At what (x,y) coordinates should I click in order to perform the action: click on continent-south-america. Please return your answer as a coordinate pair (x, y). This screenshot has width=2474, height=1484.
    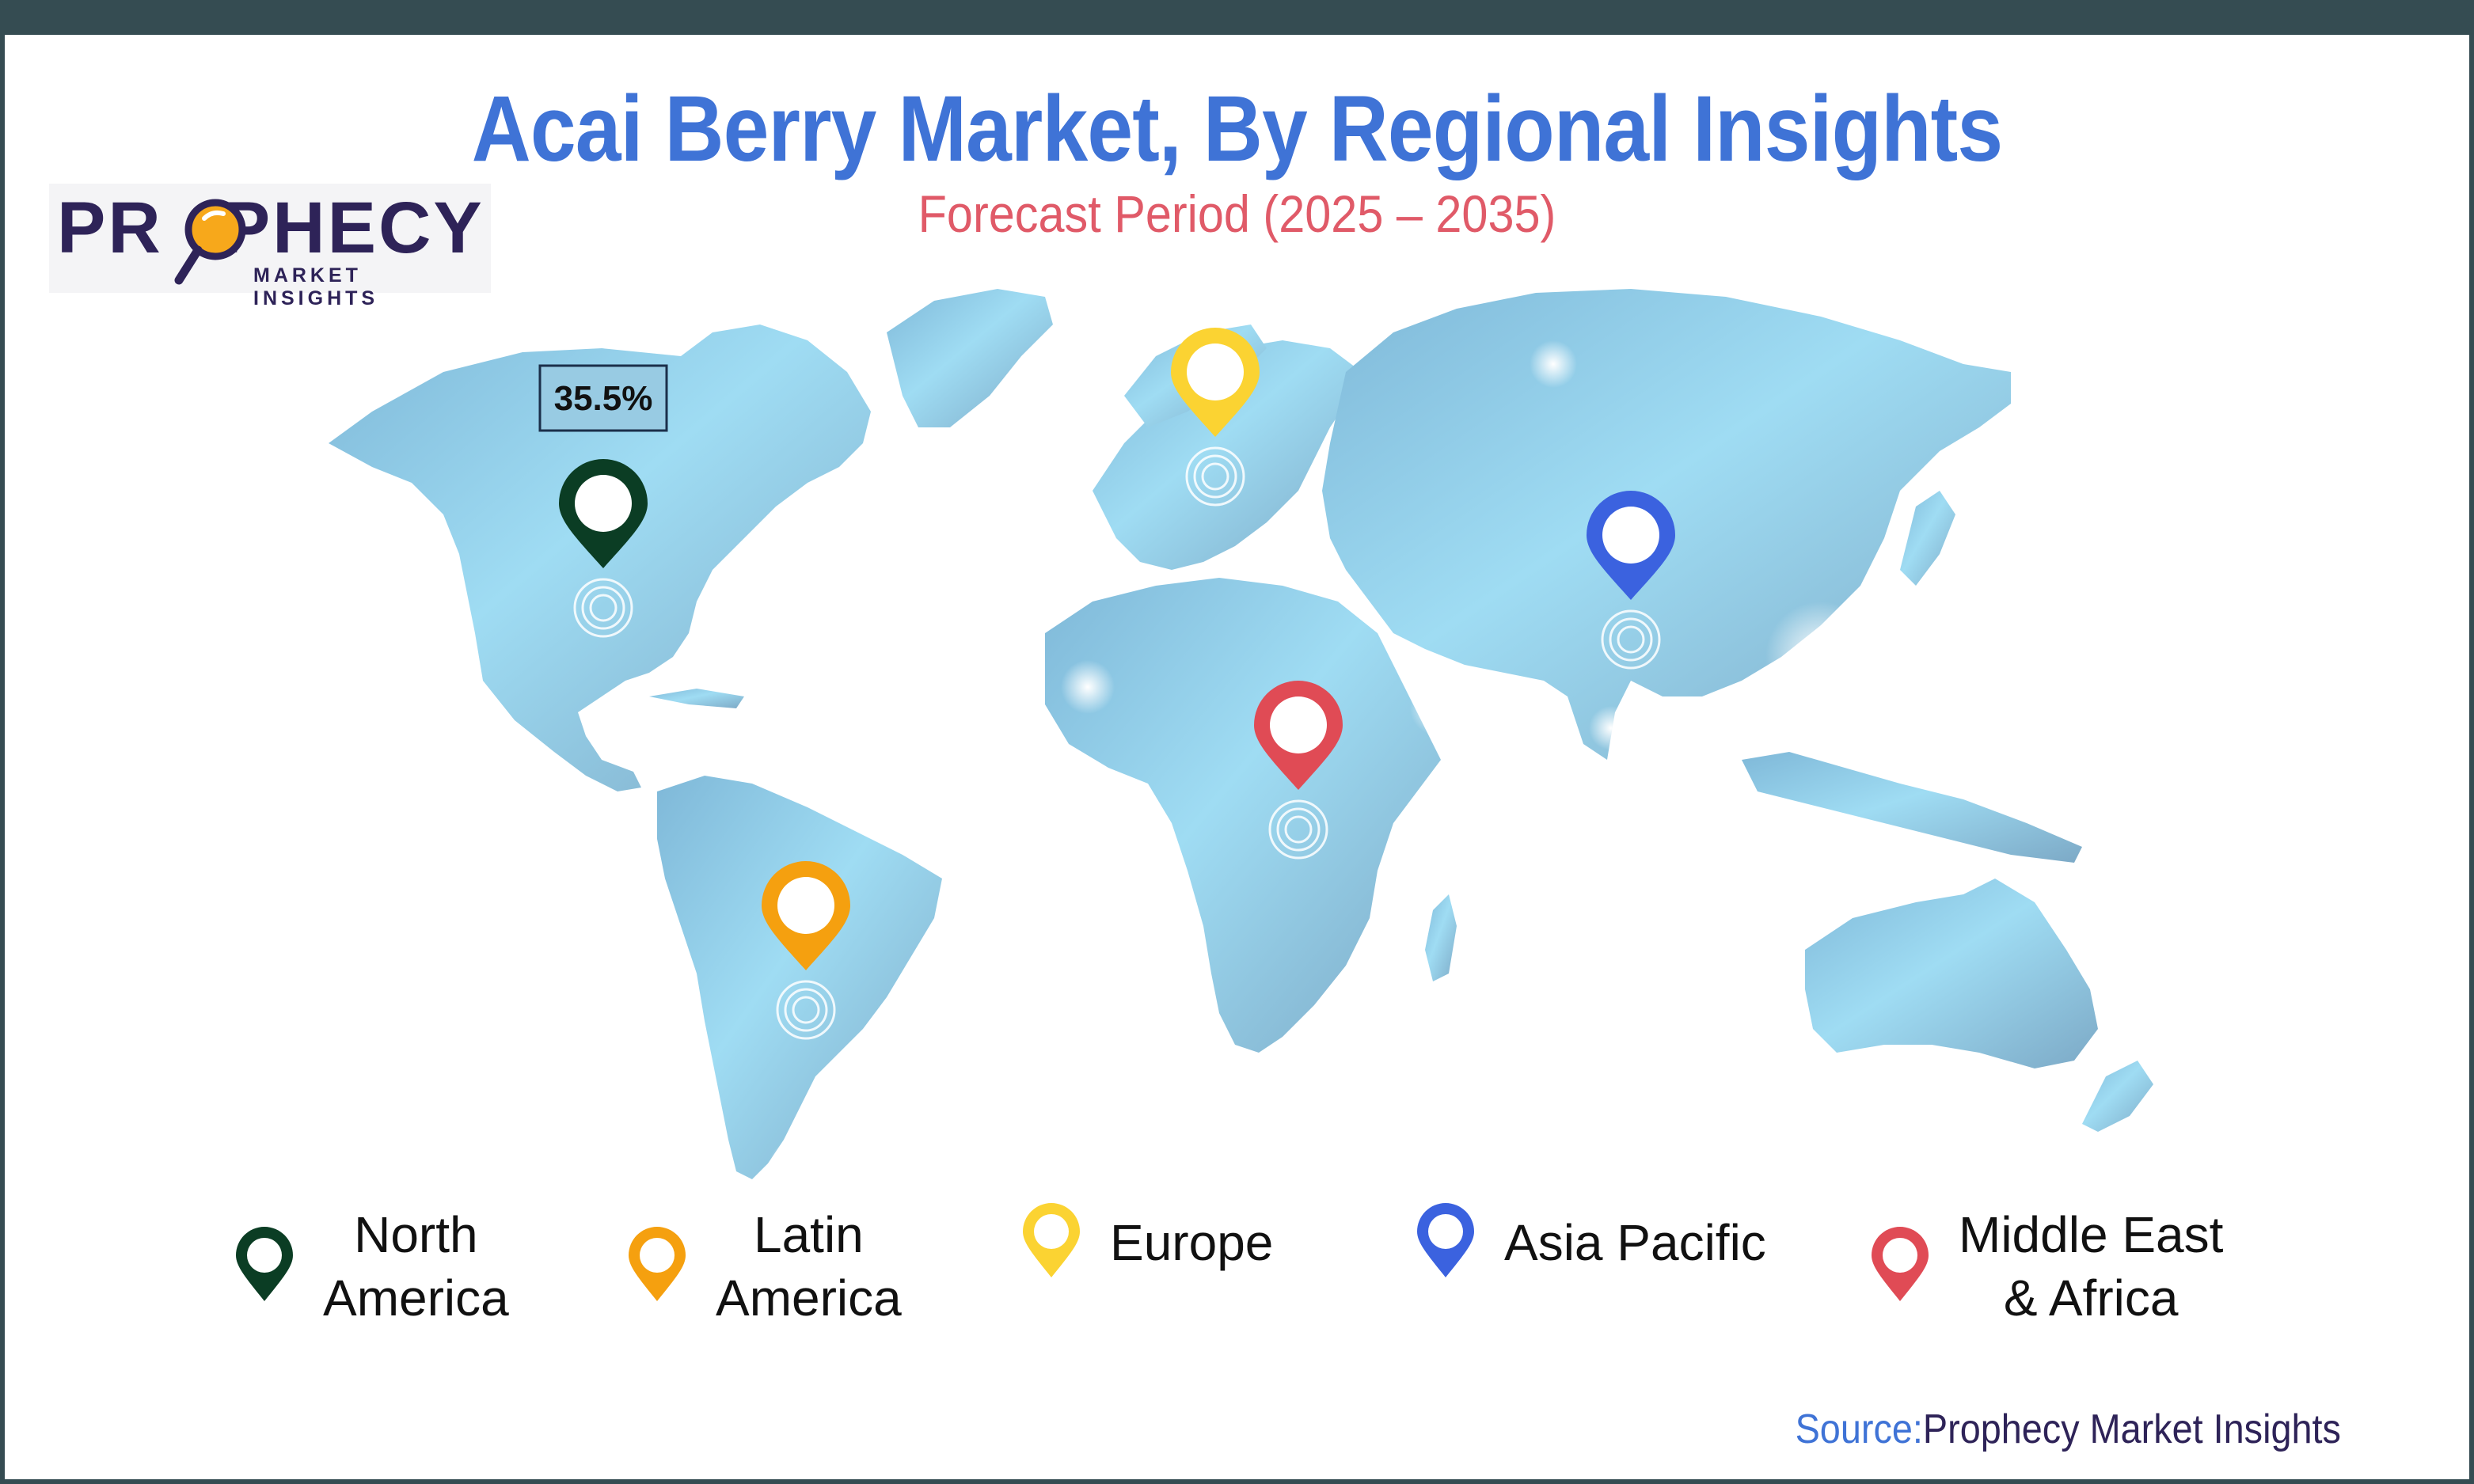
    Looking at the image, I should click on (800, 977).